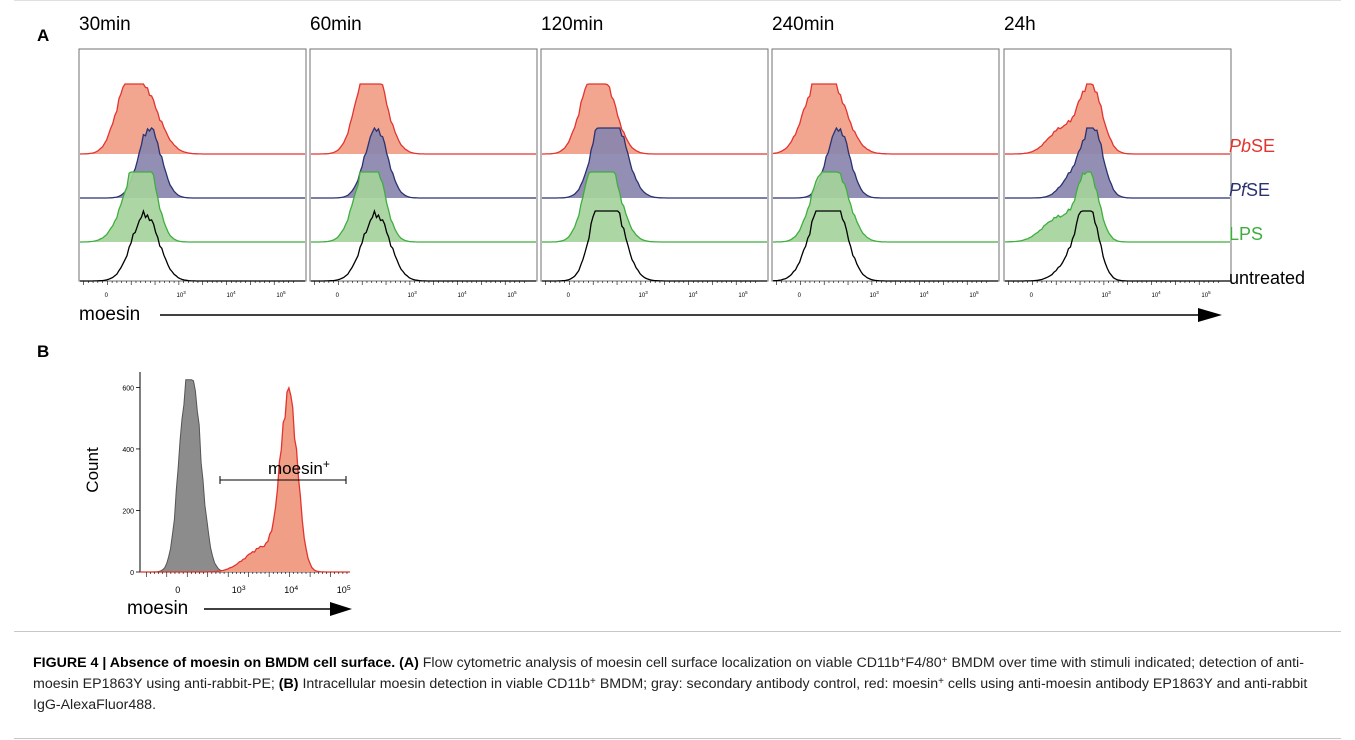 This screenshot has height=740, width=1355. I want to click on facet-120min: 120min 0 10³ 10⁴ 10⁵, so click(654, 156).